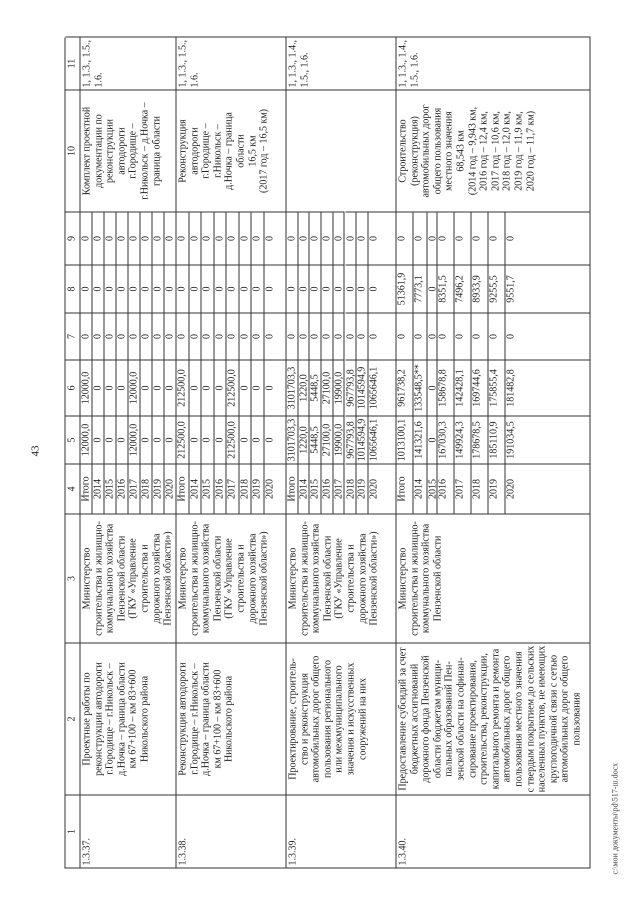  I want to click on column-number-header: 2, so click(72, 718).